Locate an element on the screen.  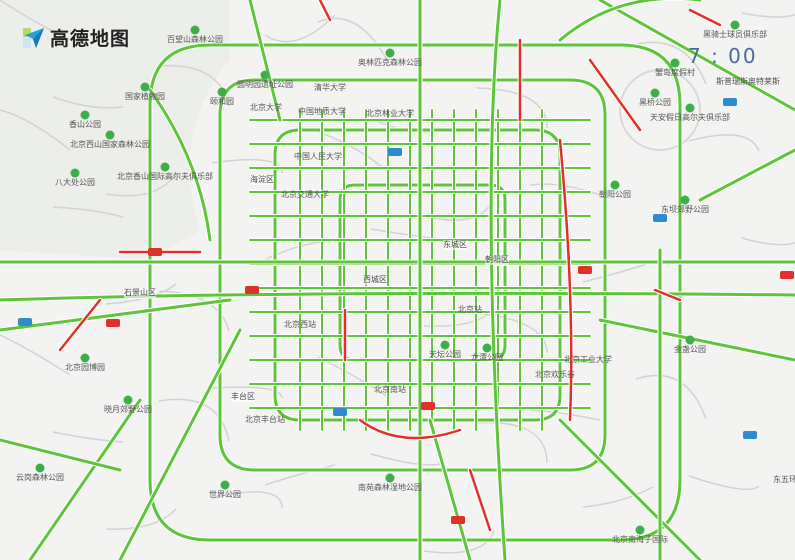
district-label: 丰台区 is located at coordinates (243, 397).